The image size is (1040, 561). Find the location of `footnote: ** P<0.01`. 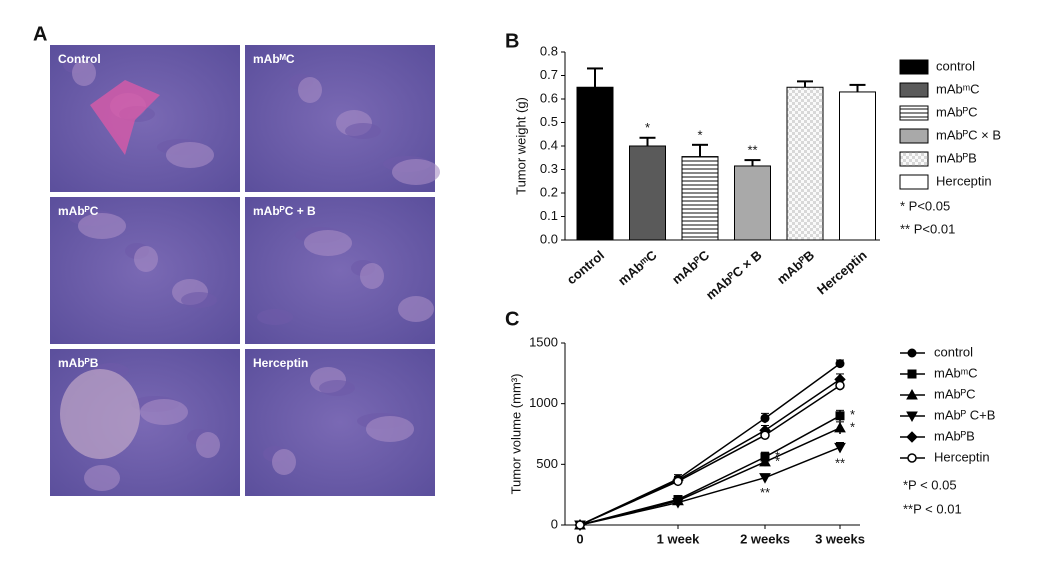

footnote: ** P<0.01 is located at coordinates (927, 228).